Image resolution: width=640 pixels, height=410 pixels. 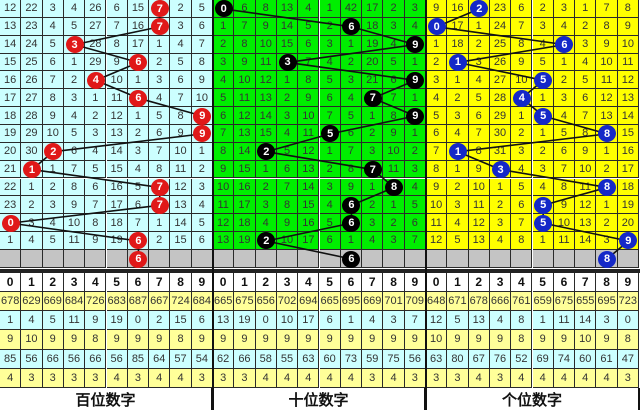 I want to click on hundreds-stat-cell: 54, so click(x=202, y=359).